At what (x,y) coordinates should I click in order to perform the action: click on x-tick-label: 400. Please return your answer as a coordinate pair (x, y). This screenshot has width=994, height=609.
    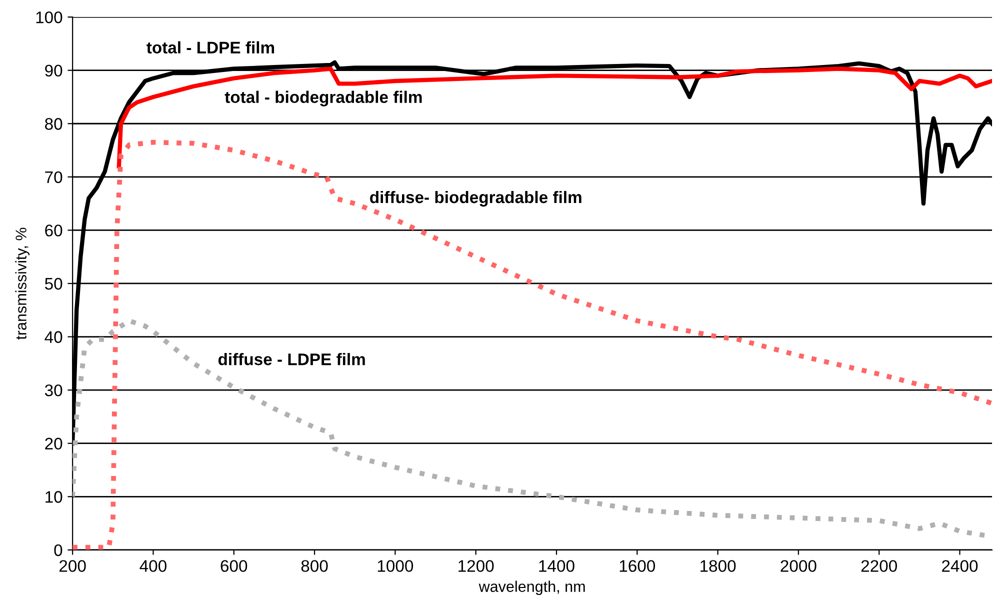
    Looking at the image, I should click on (153, 566).